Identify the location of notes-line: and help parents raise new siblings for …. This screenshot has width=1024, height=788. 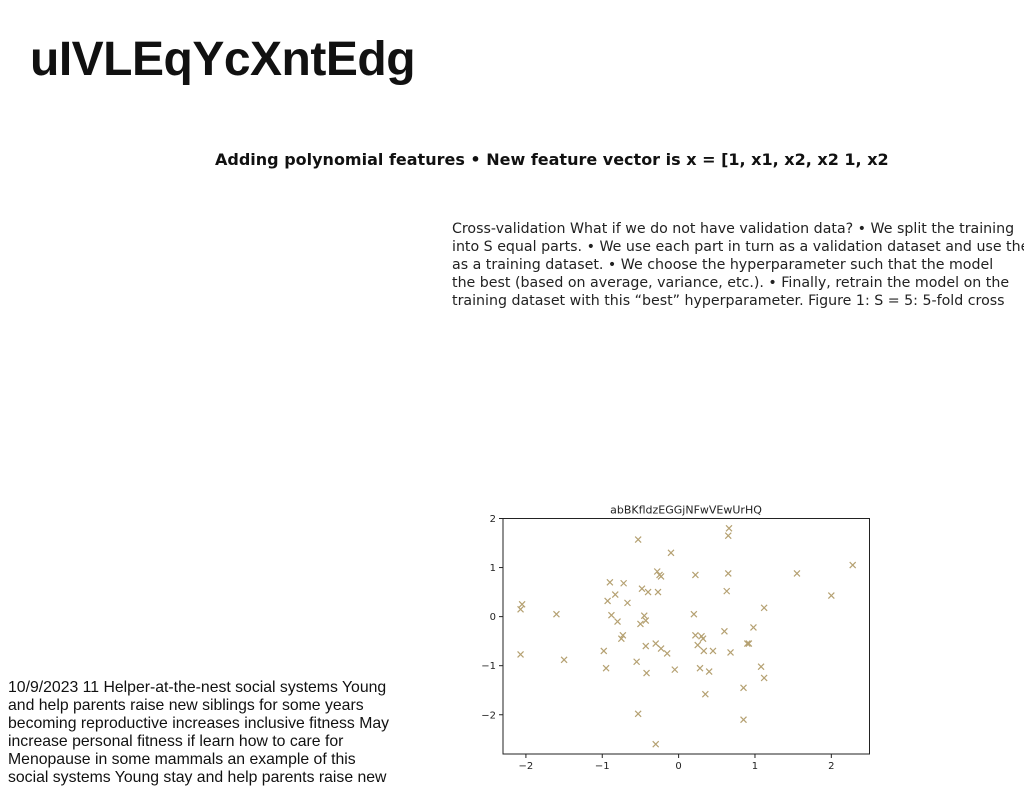
(186, 705).